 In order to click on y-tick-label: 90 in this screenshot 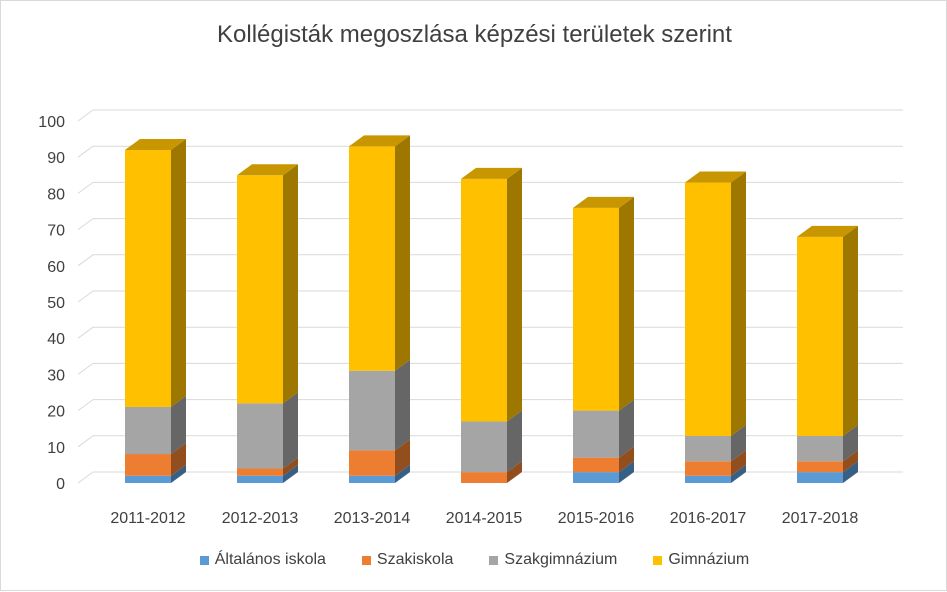, I will do `click(56, 158)`.